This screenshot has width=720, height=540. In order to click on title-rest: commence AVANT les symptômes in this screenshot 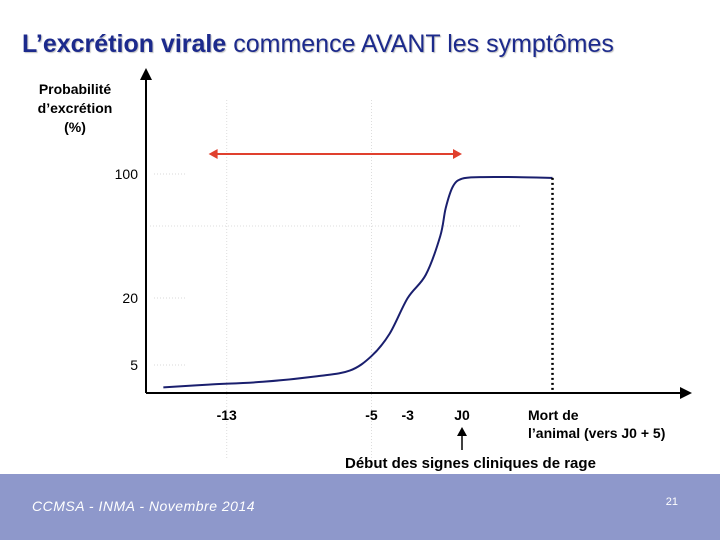, I will do `click(420, 44)`.